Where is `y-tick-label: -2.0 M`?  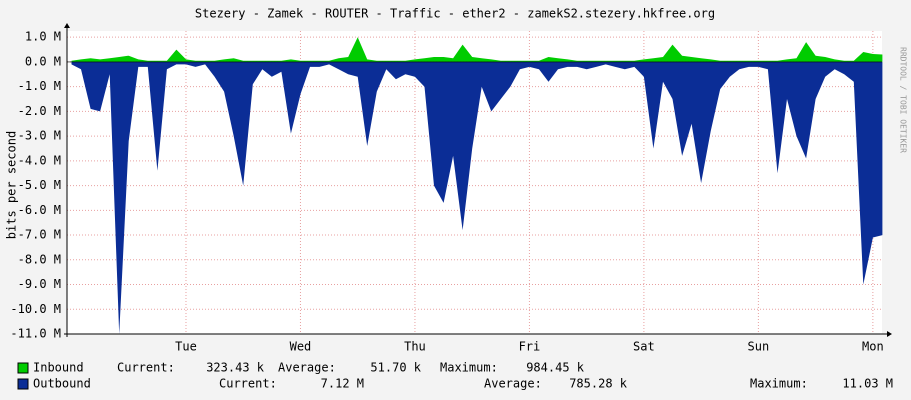
y-tick-label: -2.0 M is located at coordinates (39, 111).